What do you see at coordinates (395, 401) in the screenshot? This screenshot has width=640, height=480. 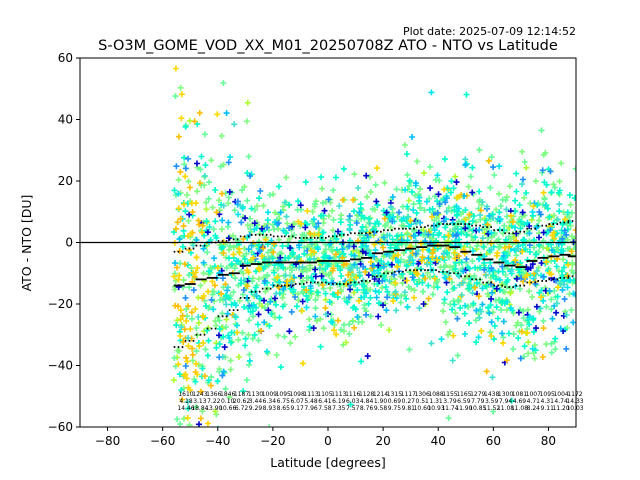 I see `bin-annotation: 0.69` at bounding box center [395, 401].